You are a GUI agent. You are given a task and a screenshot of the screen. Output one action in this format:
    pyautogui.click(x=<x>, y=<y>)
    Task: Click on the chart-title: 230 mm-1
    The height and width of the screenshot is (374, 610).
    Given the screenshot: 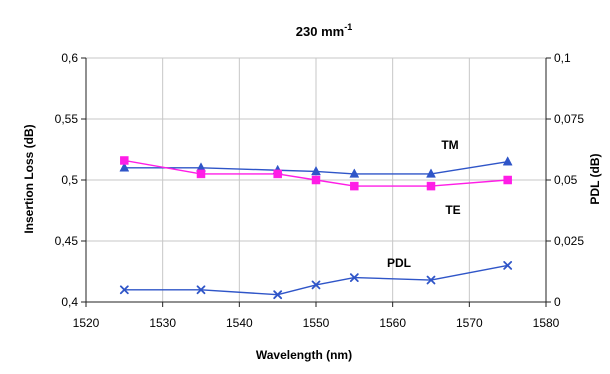 What is the action you would take?
    pyautogui.click(x=324, y=30)
    